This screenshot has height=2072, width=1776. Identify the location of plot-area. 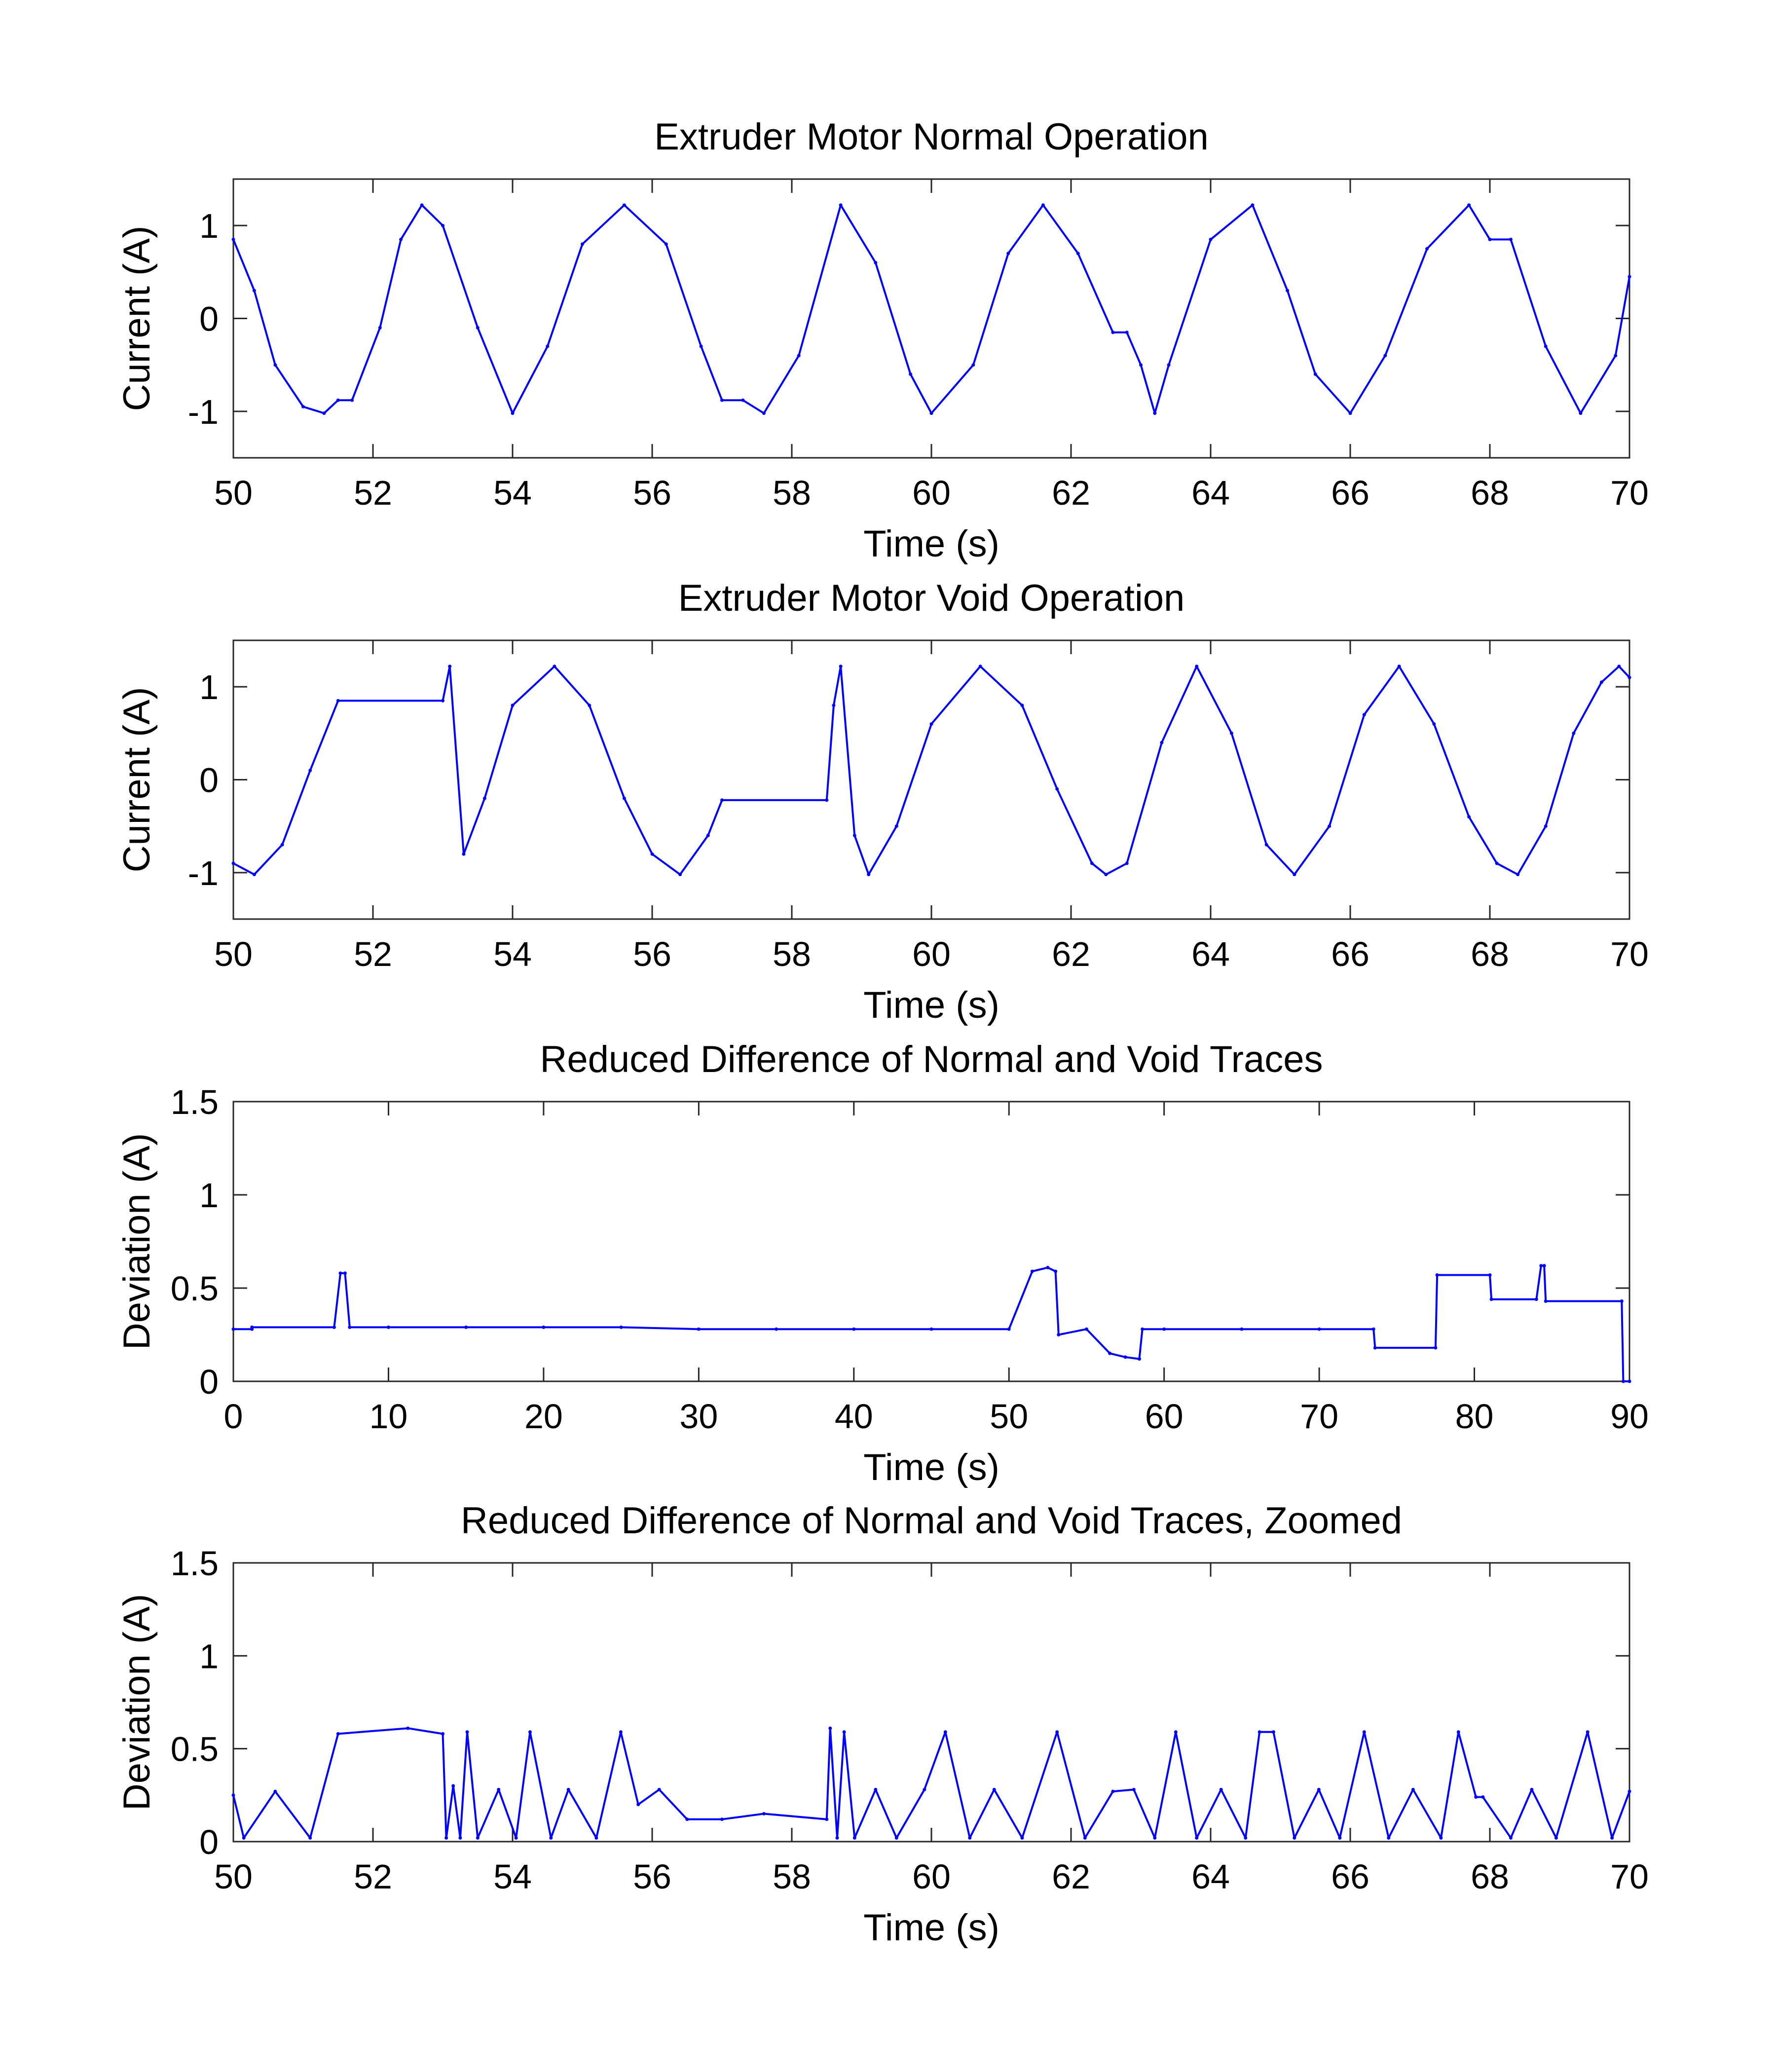
(931, 318).